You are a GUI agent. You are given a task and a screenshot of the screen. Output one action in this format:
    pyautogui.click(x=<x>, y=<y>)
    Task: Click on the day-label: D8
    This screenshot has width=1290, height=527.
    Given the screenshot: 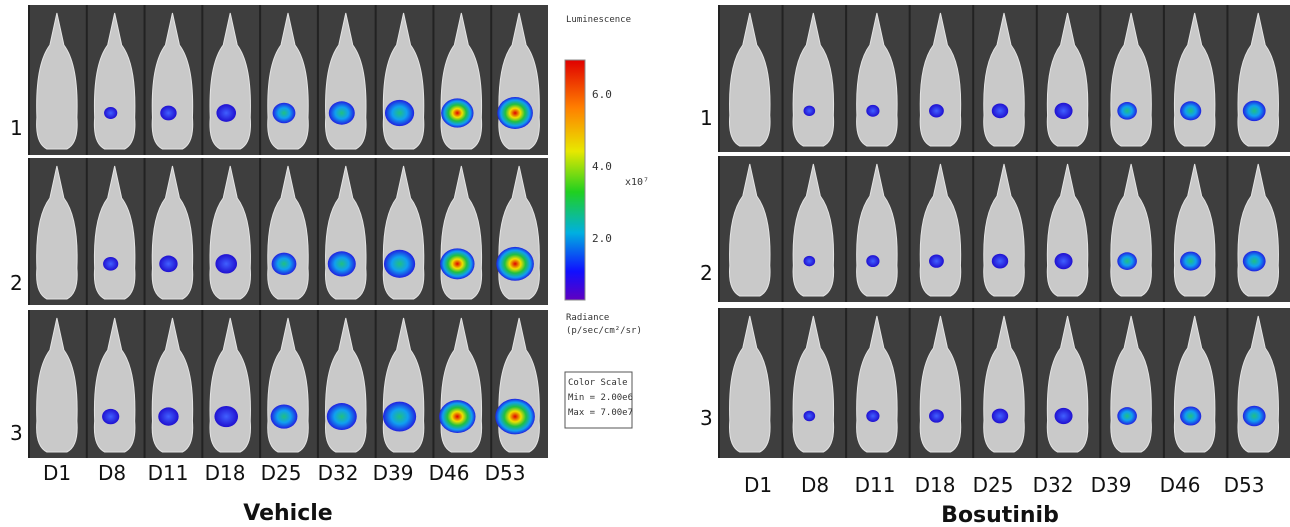 What is the action you would take?
    pyautogui.click(x=815, y=485)
    